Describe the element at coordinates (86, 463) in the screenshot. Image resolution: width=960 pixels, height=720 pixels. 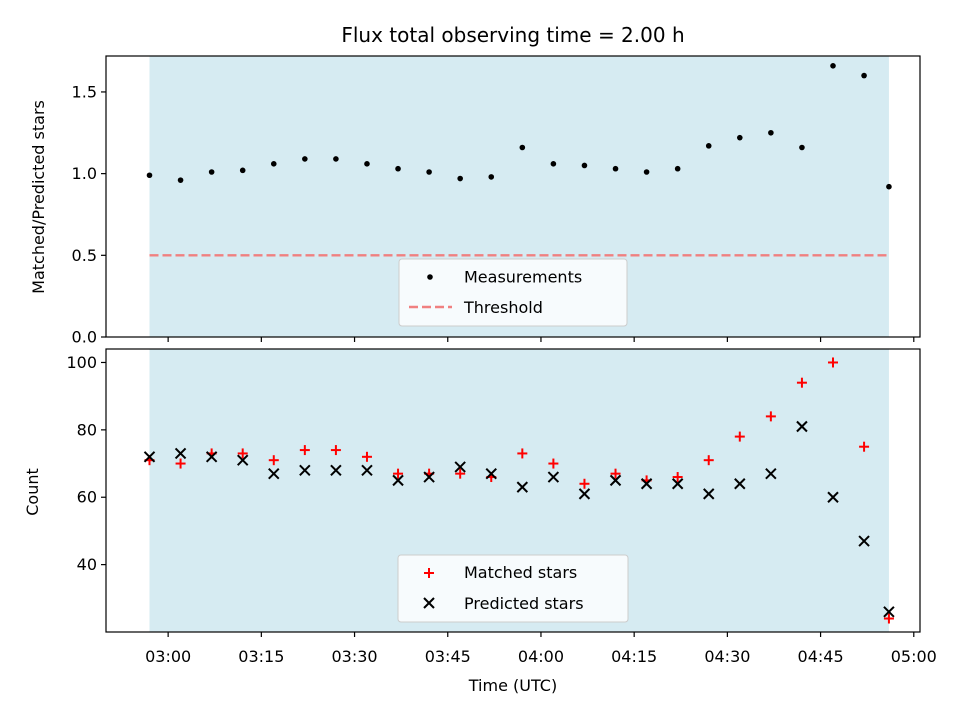
I see `bottom-y-ticks: 40 60 80 100` at that location.